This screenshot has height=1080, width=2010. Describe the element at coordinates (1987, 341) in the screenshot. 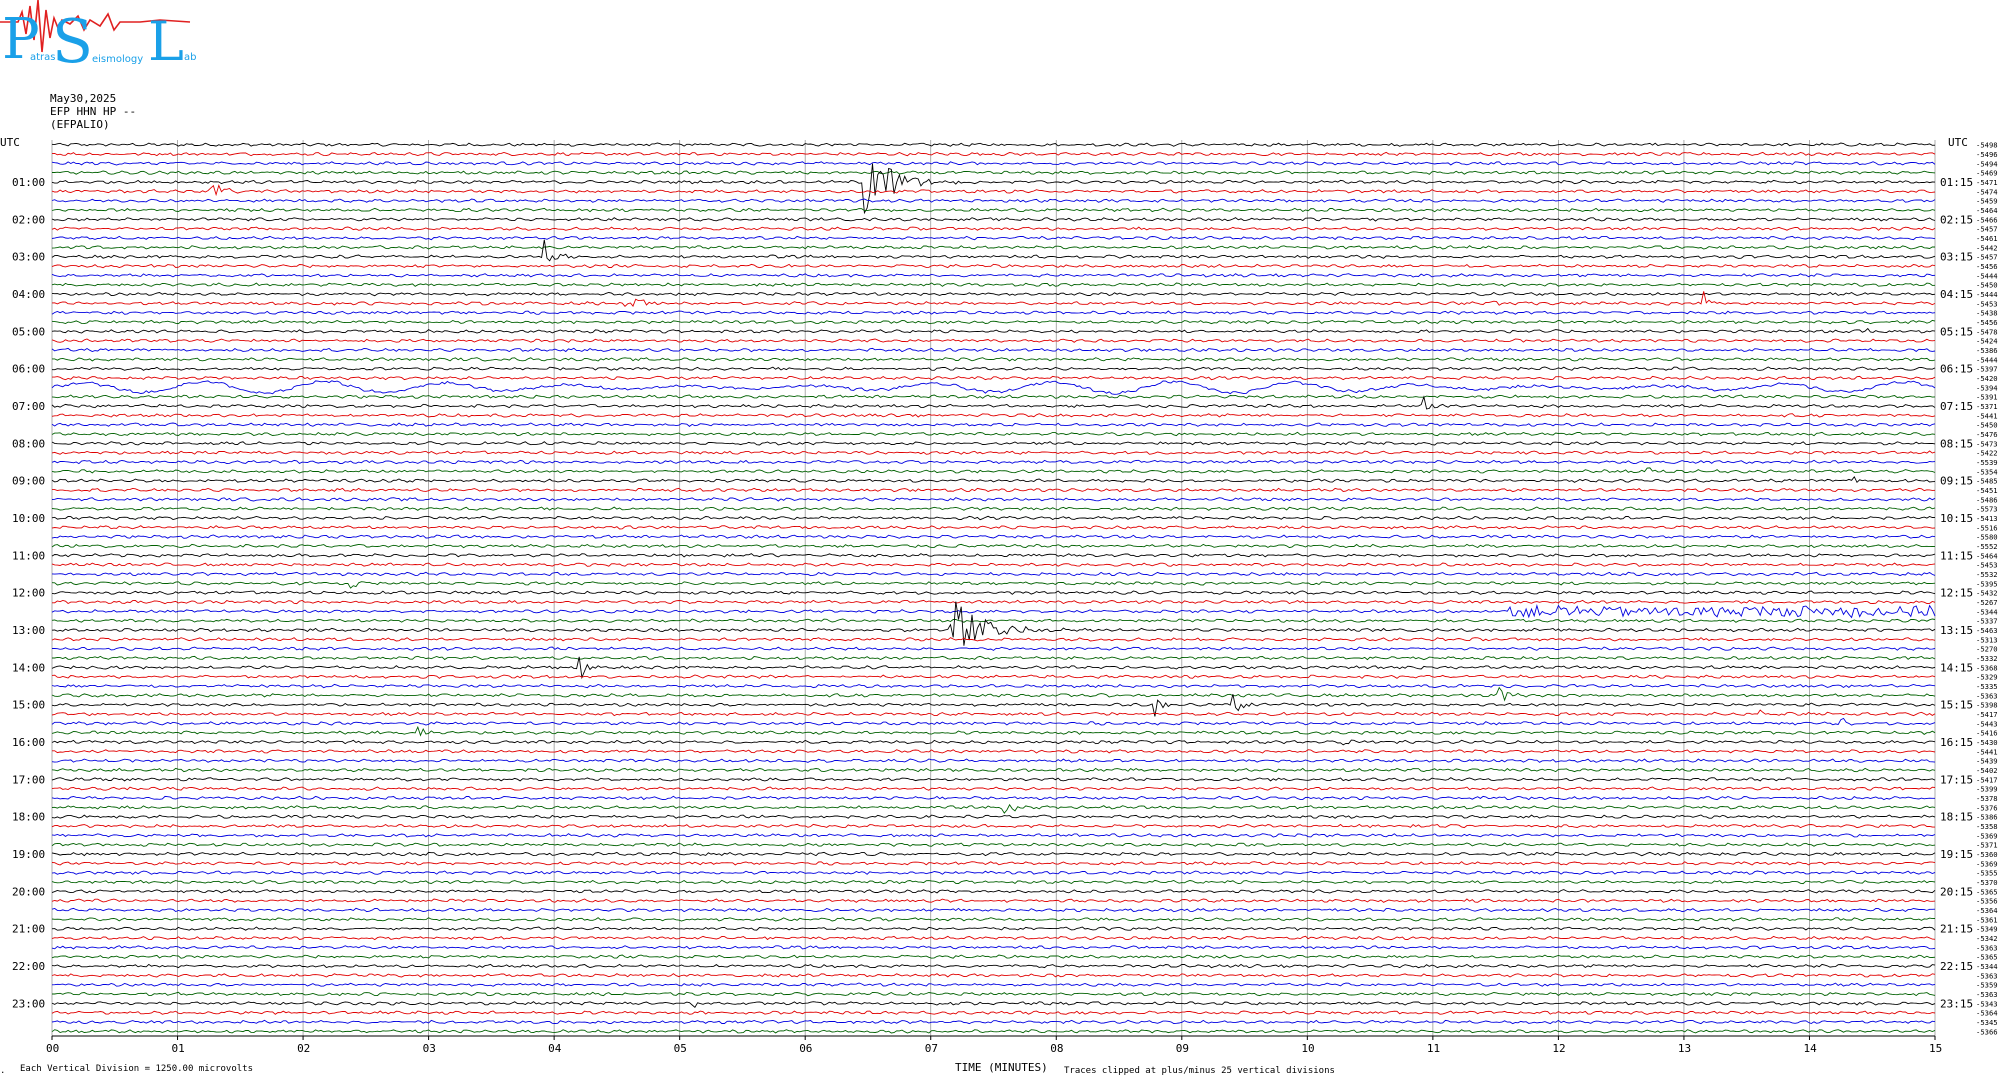

I see `trace-offset-label: -5424` at that location.